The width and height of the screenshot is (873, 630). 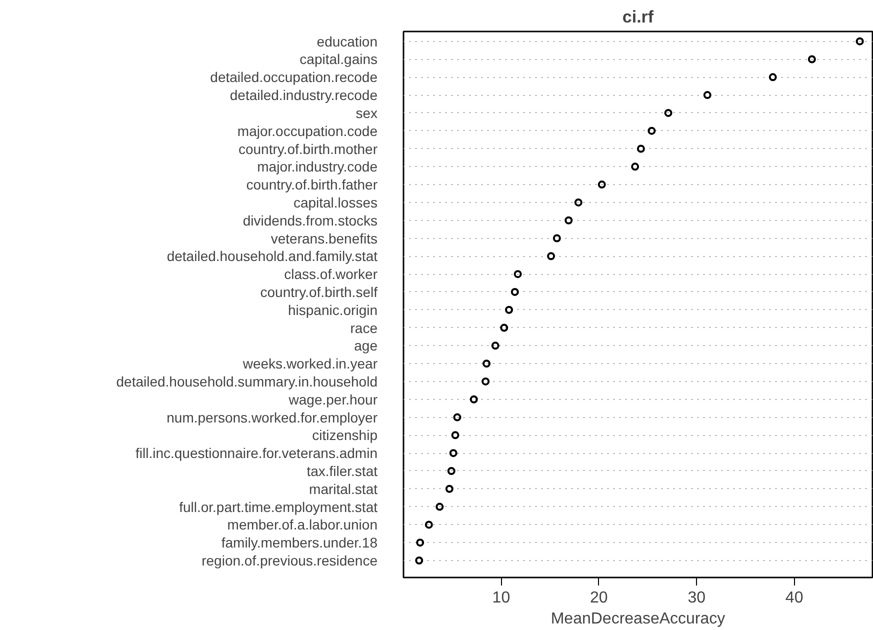 What do you see at coordinates (317, 166) in the screenshot?
I see `y-tick-label: major.industry.code` at bounding box center [317, 166].